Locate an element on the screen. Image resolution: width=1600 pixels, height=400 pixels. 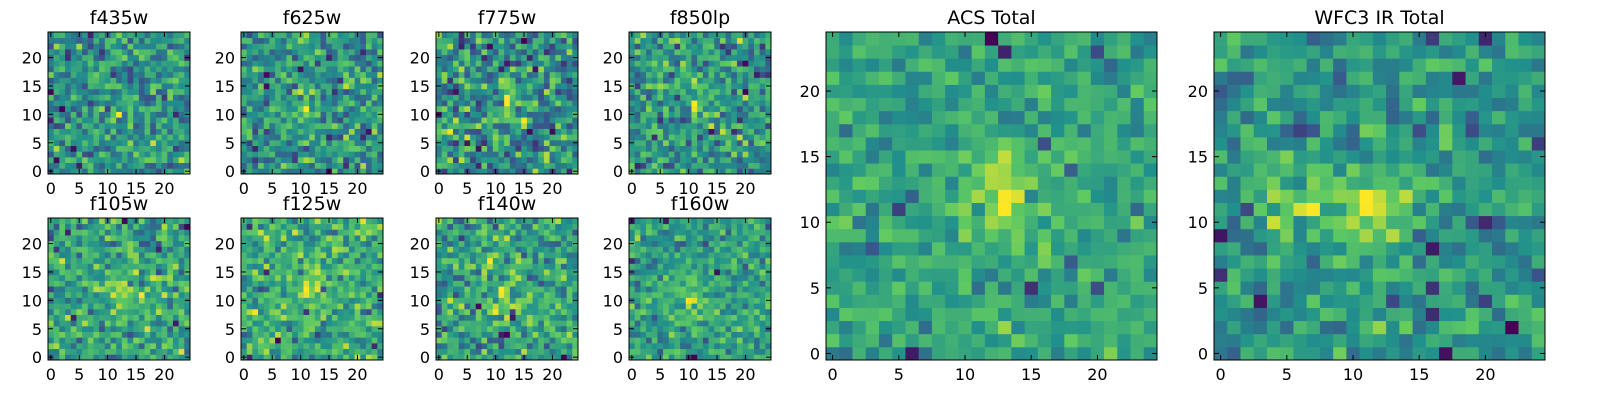
panel-title: f850lp is located at coordinates (700, 18).